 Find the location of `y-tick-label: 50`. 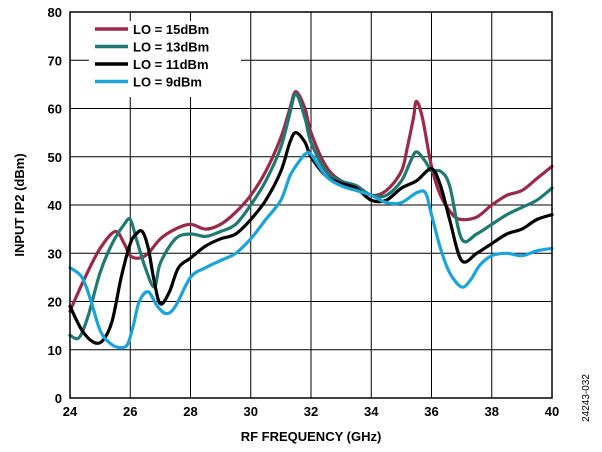

y-tick-label: 50 is located at coordinates (55, 157).